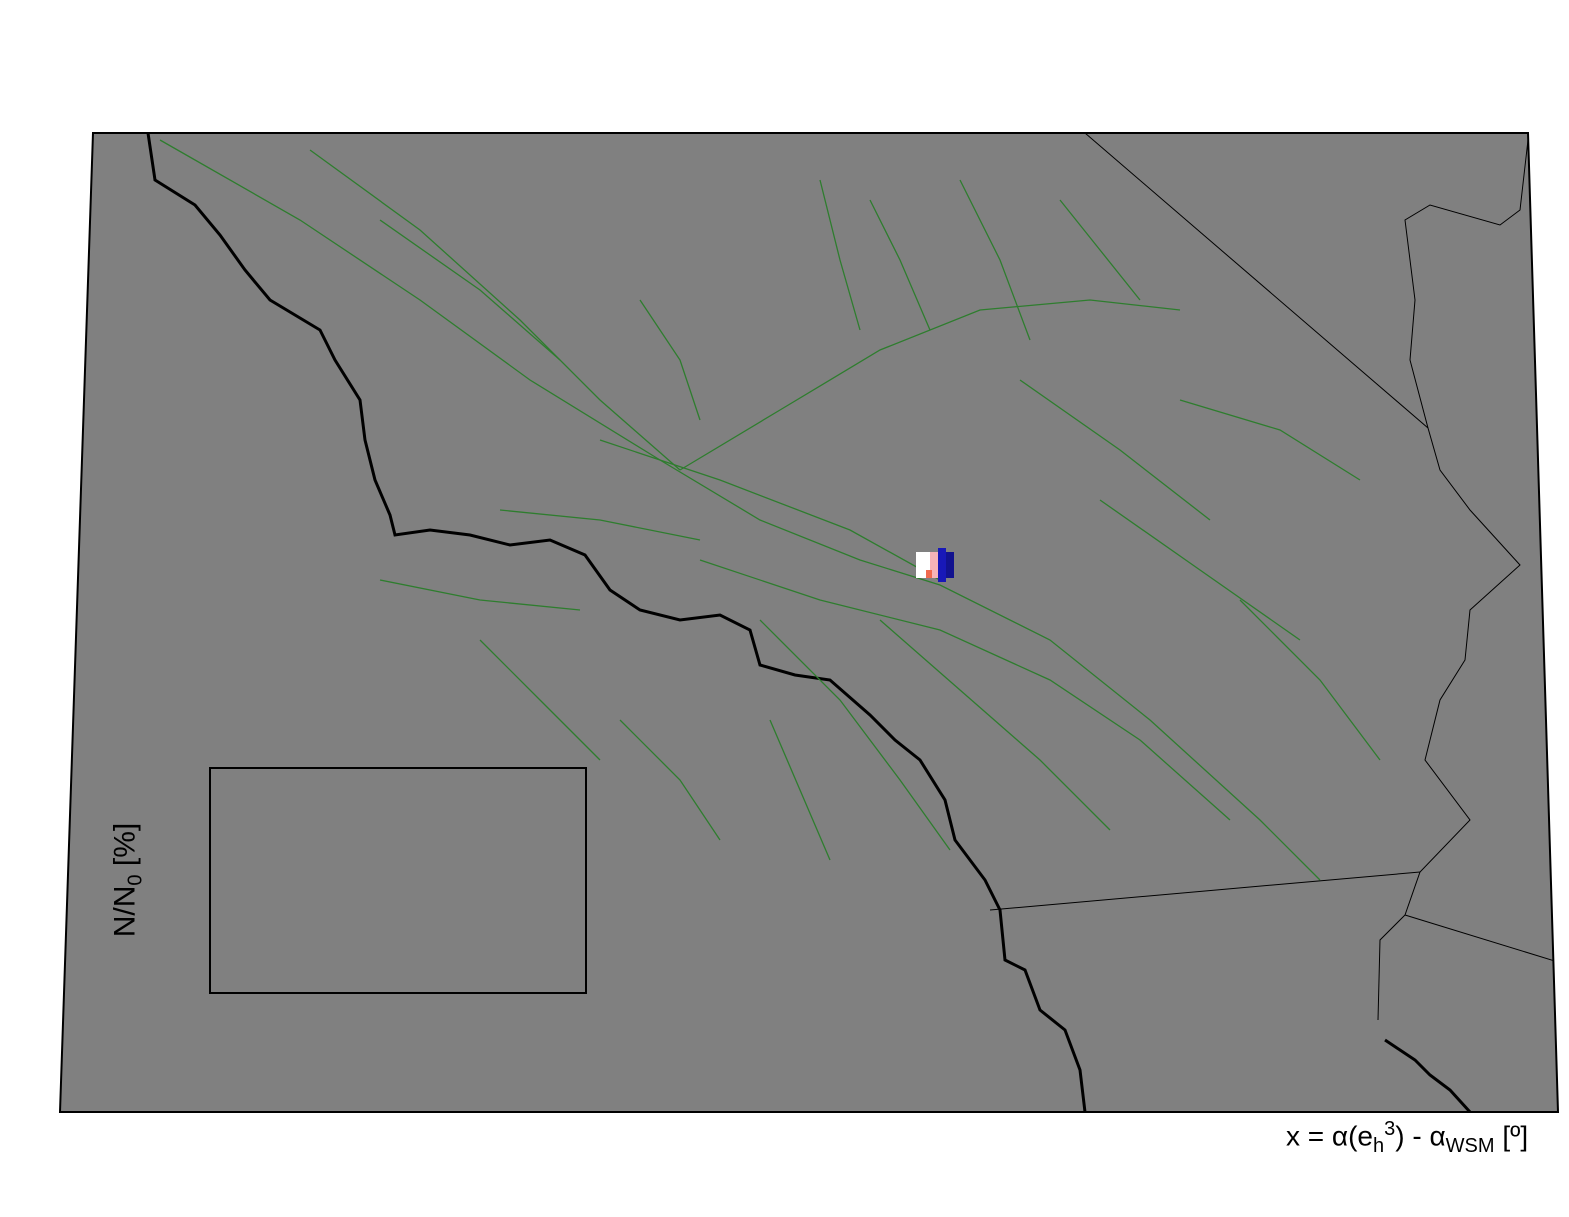 The width and height of the screenshot is (1569, 1217). I want to click on coastline-baja-east, so click(1428, 1075).